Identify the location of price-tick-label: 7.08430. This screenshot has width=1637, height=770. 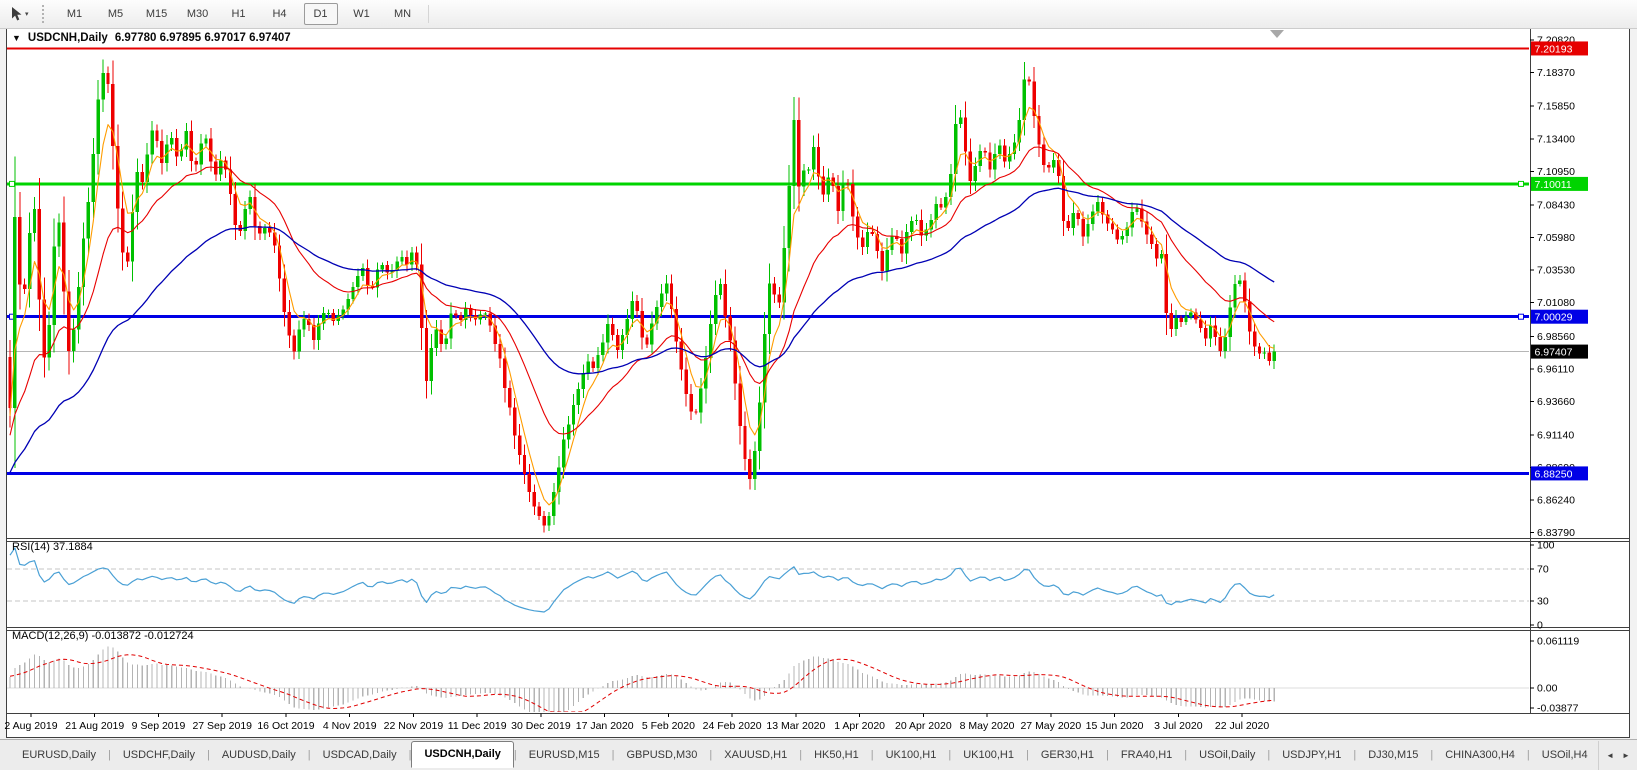
(1556, 205).